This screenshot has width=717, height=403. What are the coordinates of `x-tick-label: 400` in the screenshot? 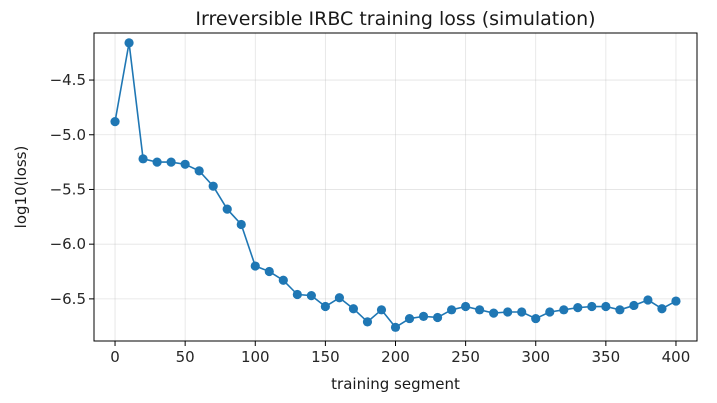 It's located at (676, 357).